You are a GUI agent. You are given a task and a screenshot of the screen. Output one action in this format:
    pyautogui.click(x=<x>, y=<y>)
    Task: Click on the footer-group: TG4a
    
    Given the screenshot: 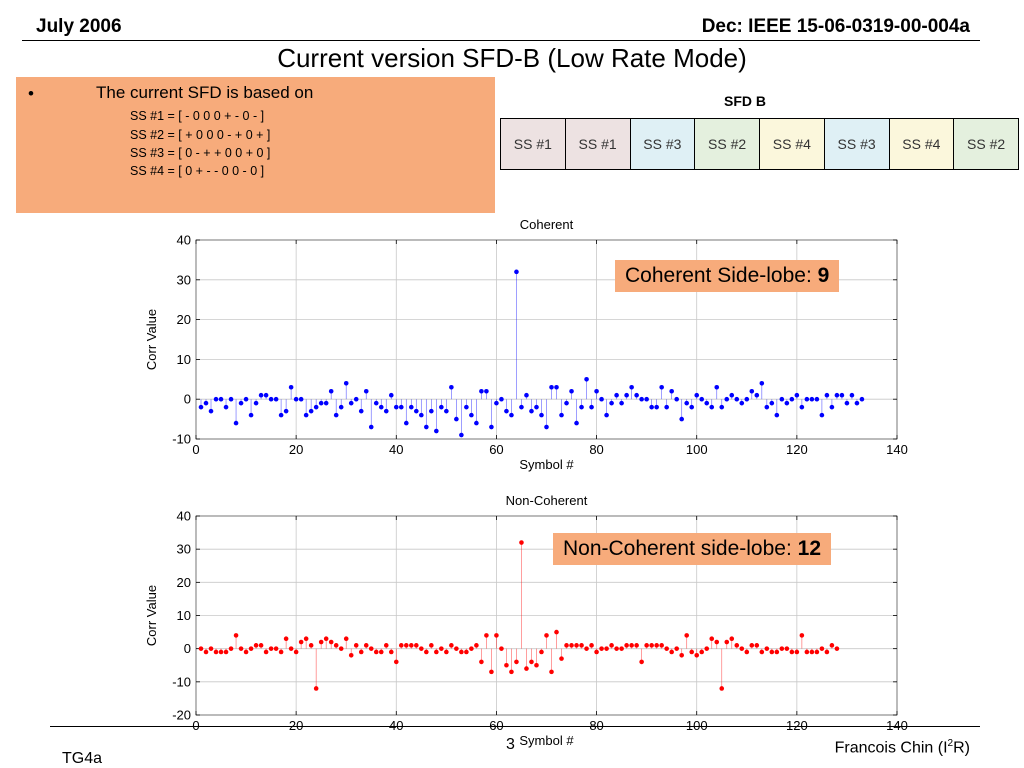 What is the action you would take?
    pyautogui.click(x=82, y=758)
    